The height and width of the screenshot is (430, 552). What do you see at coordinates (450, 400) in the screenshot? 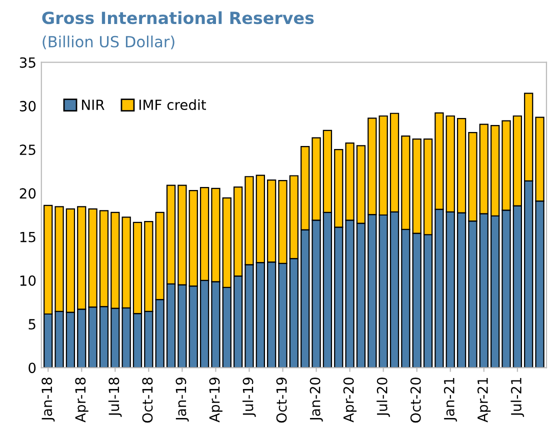
I see `x-tick-label: Jan-21` at bounding box center [450, 400].